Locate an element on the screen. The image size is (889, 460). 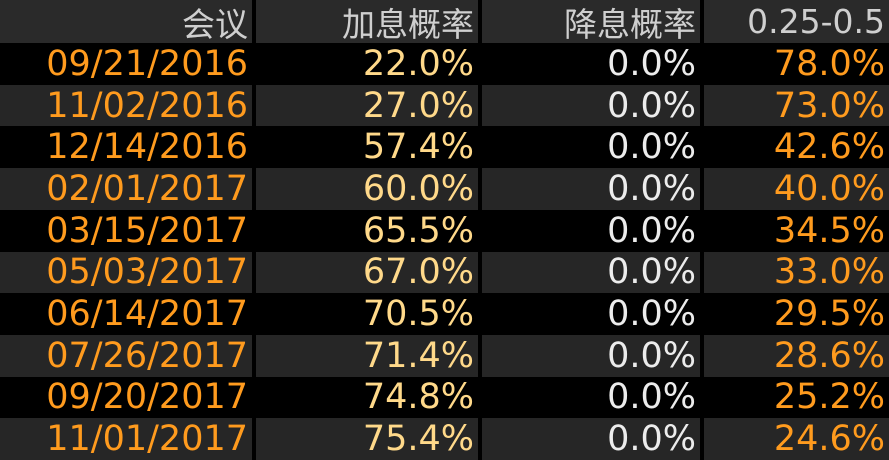
range-probability: 33.0% is located at coordinates (796, 272).